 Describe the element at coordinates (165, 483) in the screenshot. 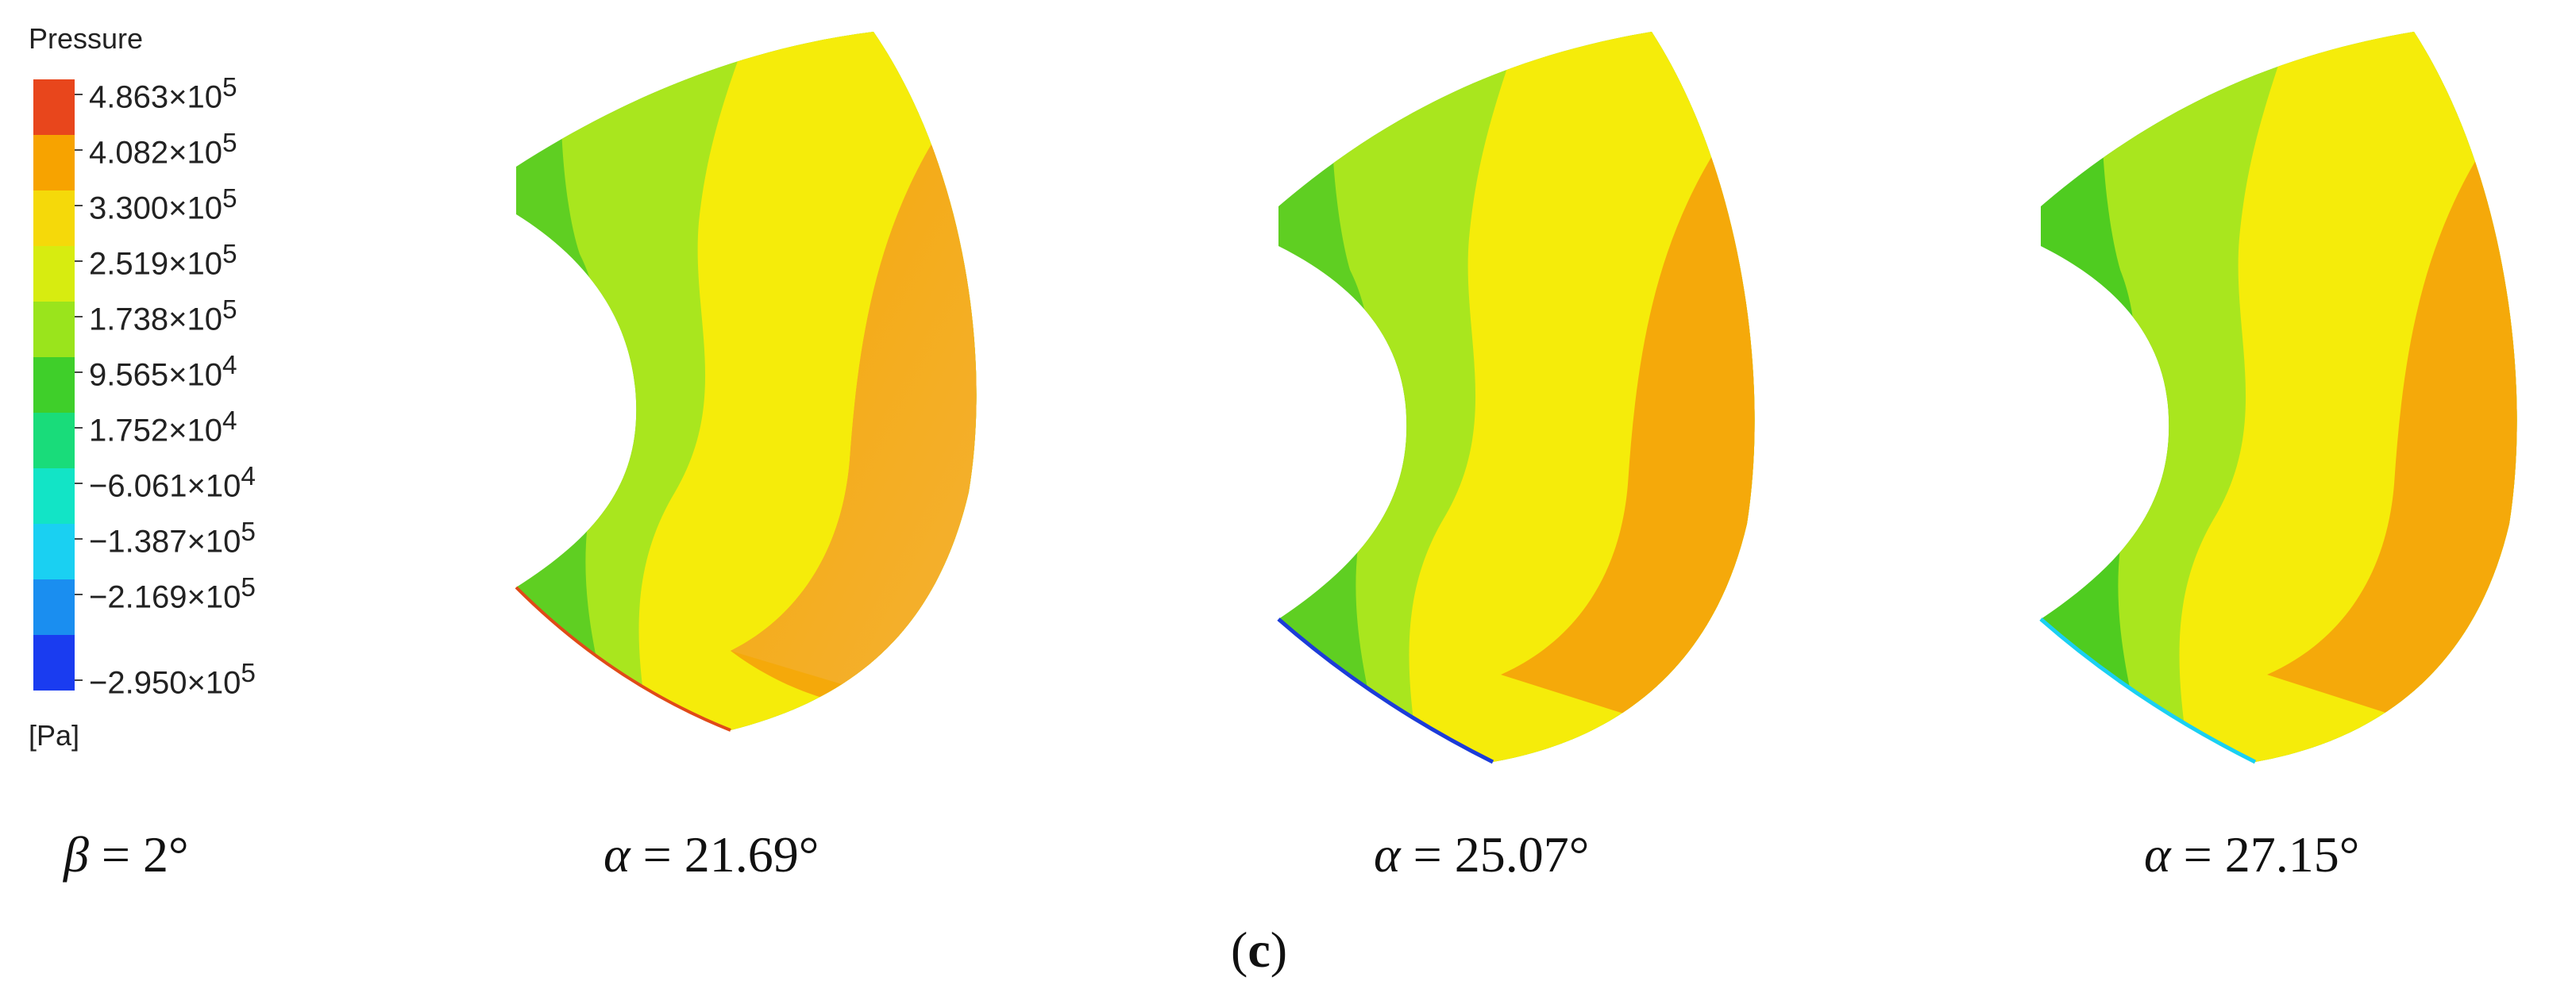

I see `legend-tick-label: −6.061×10⁴` at that location.